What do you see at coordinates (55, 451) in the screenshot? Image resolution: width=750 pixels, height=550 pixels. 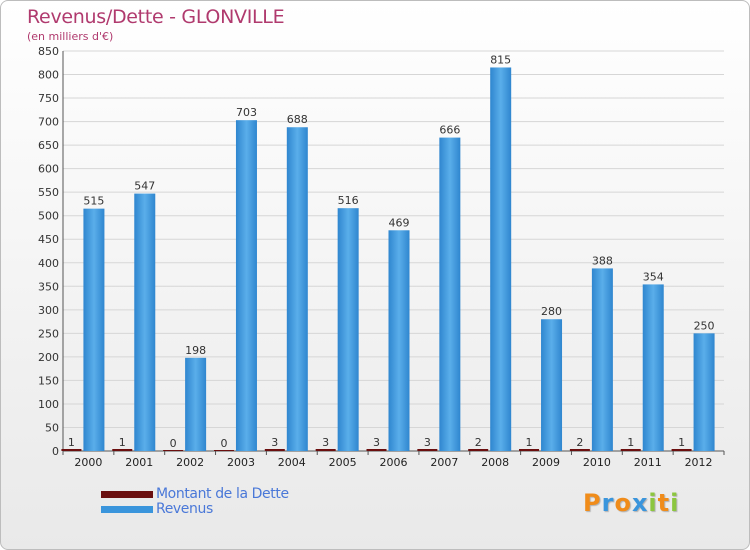 I see `y-tick-label: 0` at bounding box center [55, 451].